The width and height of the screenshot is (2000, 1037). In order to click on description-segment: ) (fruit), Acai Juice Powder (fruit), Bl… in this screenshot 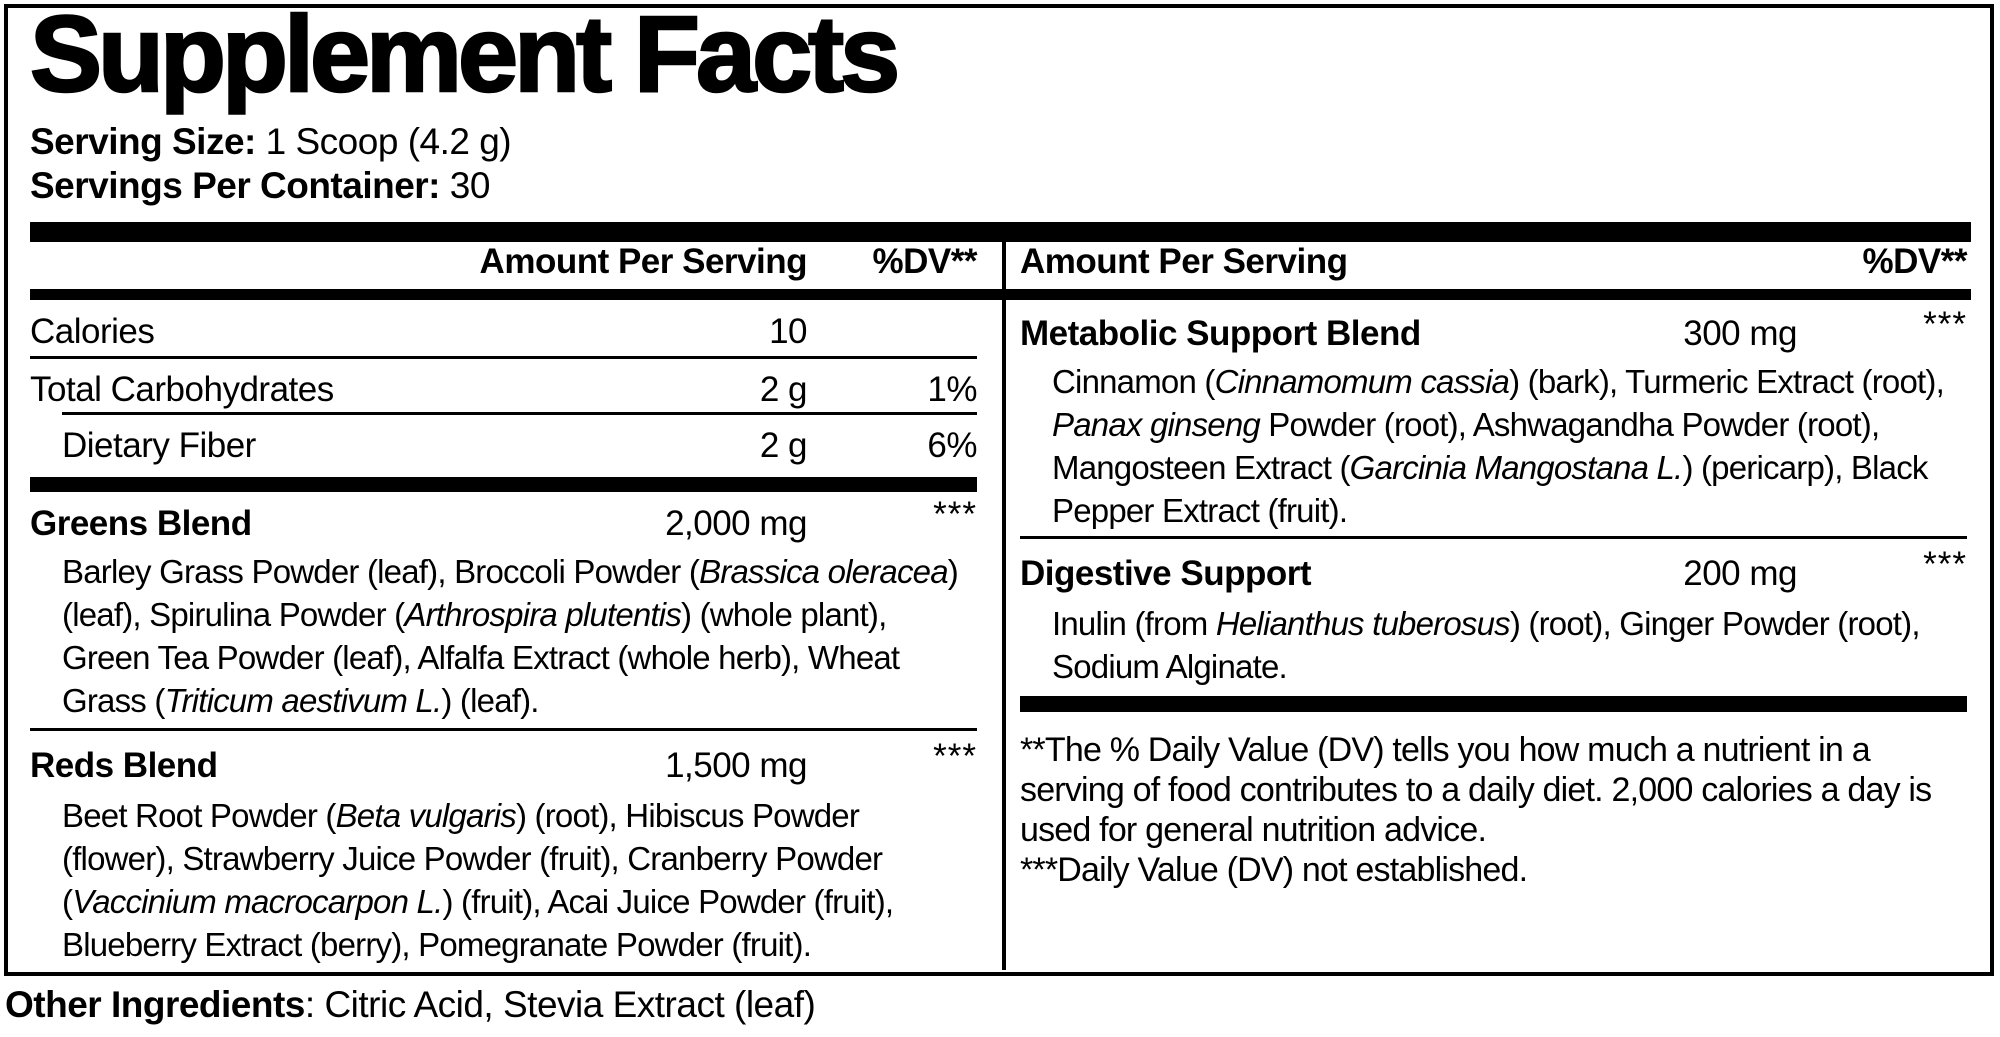, I will do `click(478, 923)`.